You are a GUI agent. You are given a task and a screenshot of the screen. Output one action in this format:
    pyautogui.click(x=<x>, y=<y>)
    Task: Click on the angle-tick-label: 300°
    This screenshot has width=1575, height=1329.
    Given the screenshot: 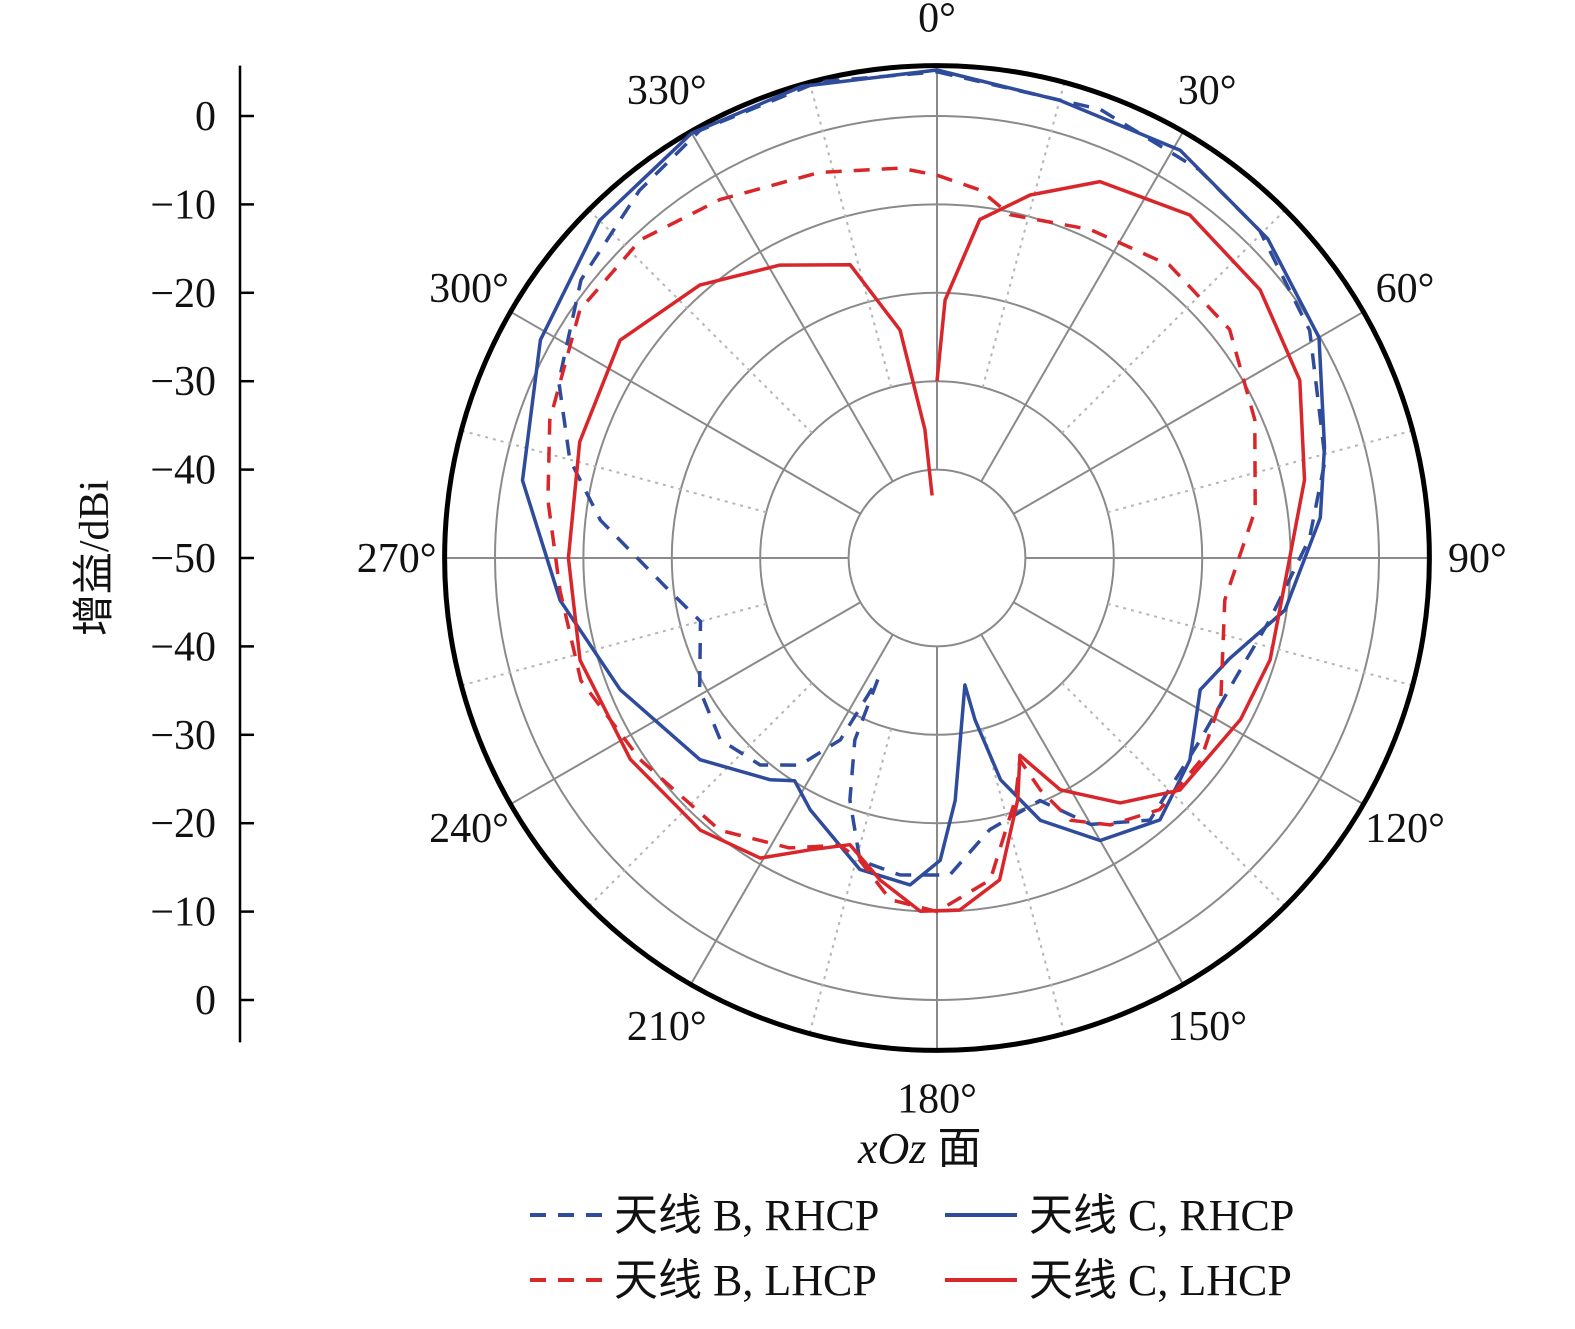 What is the action you would take?
    pyautogui.click(x=469, y=289)
    